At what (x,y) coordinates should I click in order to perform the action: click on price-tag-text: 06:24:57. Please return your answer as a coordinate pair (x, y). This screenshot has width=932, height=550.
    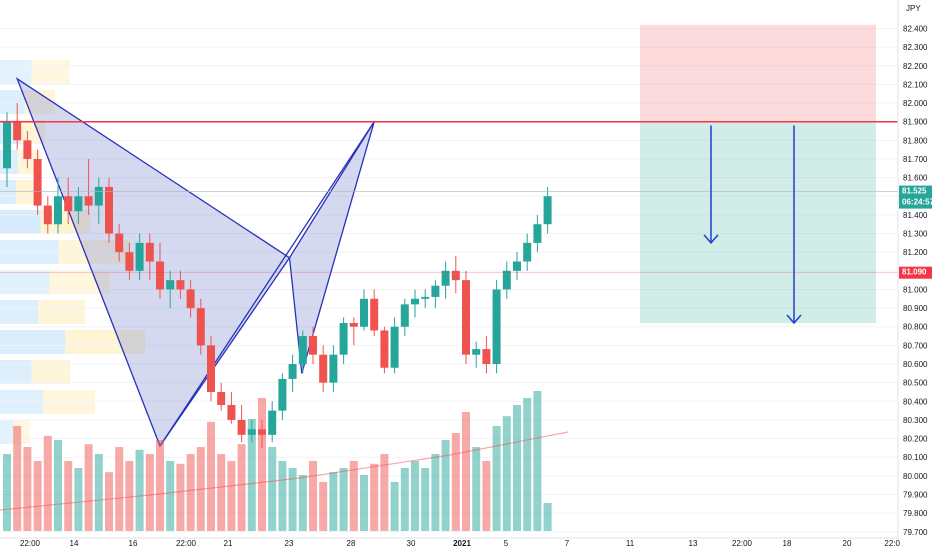
    Looking at the image, I should click on (917, 202).